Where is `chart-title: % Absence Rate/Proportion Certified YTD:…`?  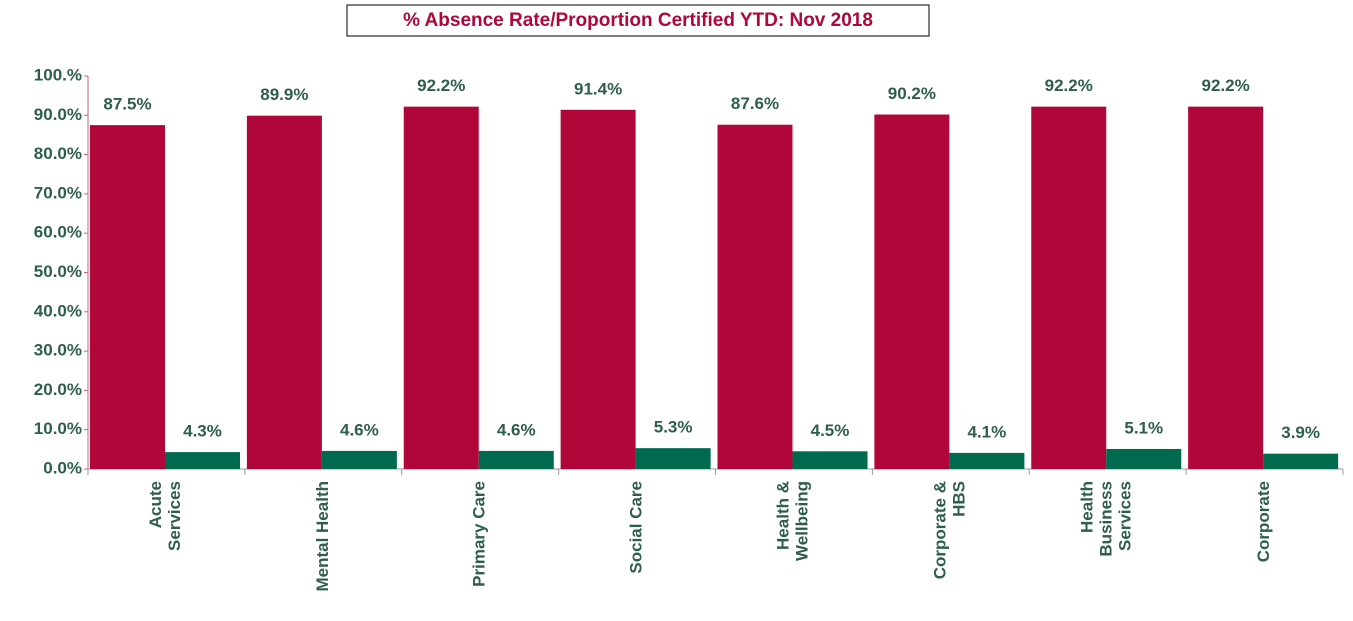
chart-title: % Absence Rate/Proportion Certified YTD:… is located at coordinates (638, 20).